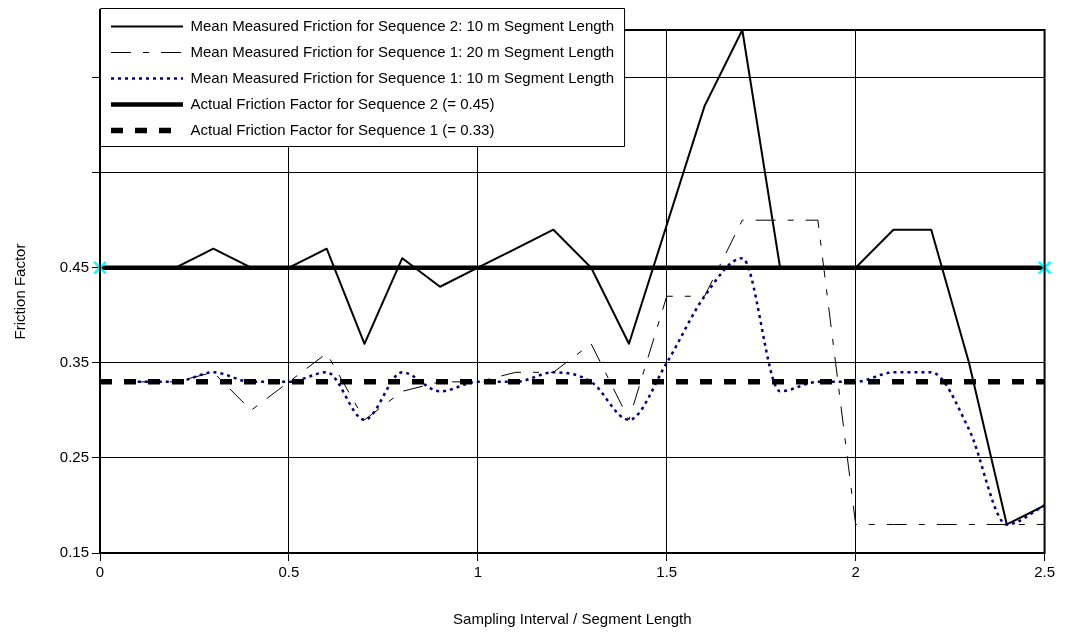  Describe the element at coordinates (20, 291) in the screenshot. I see `y-axis-title: Friction Factor` at that location.